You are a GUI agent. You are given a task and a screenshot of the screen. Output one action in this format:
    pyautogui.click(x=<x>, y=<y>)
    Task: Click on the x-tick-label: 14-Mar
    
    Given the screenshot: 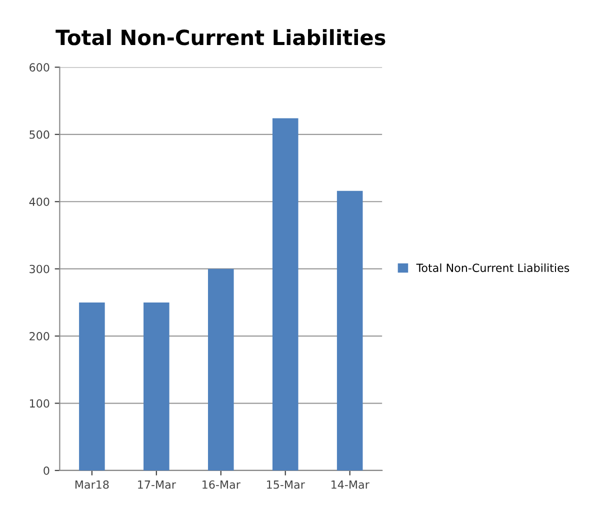 What is the action you would take?
    pyautogui.click(x=351, y=484)
    